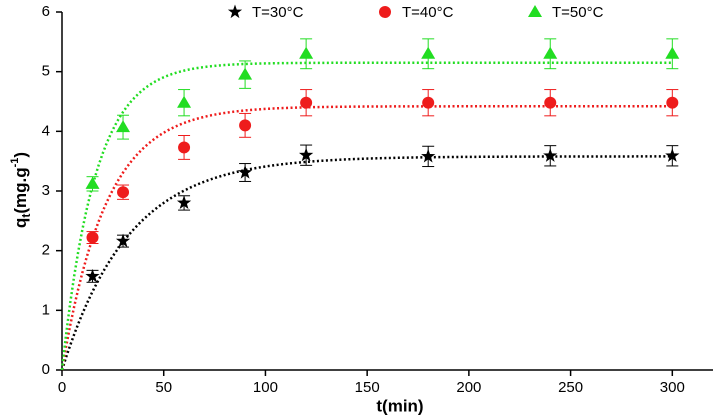 The height and width of the screenshot is (418, 721). What do you see at coordinates (62, 387) in the screenshot?
I see `x-tick-label: 0` at bounding box center [62, 387].